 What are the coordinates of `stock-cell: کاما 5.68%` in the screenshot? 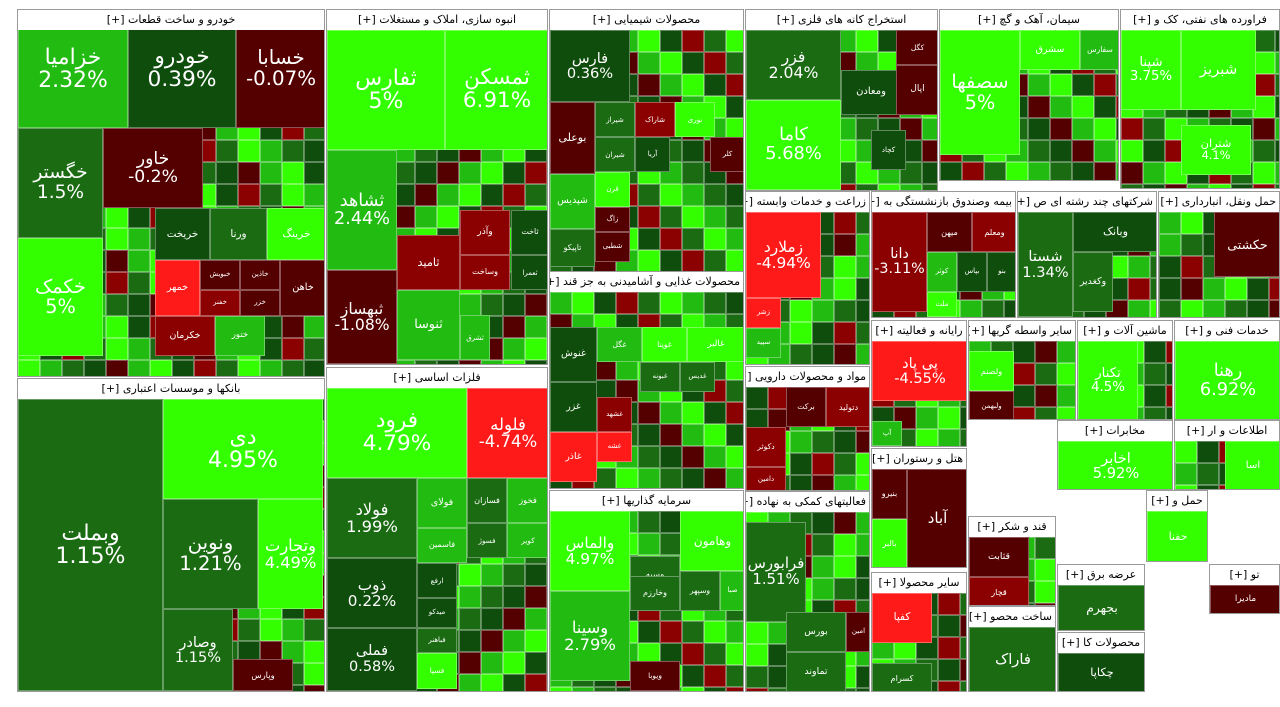 It's located at (793, 145).